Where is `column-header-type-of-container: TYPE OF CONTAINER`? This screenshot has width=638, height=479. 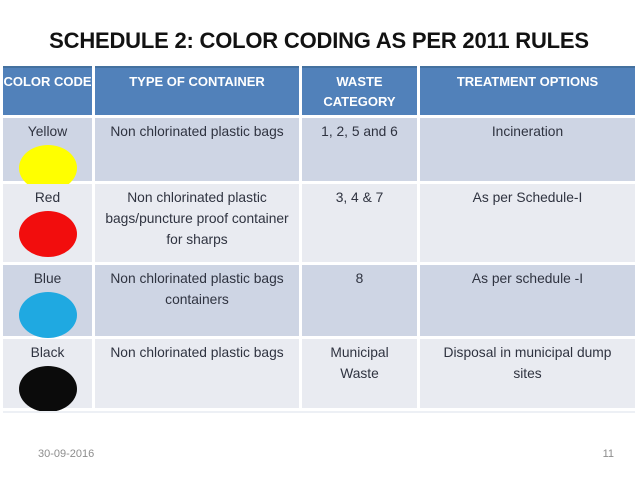 column-header-type-of-container: TYPE OF CONTAINER is located at coordinates (197, 90).